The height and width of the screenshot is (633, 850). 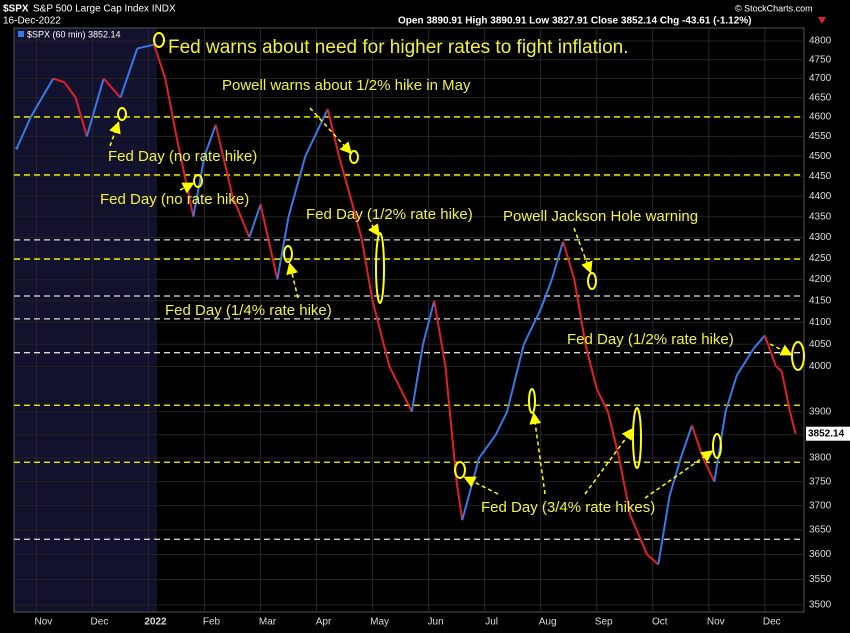 What do you see at coordinates (820, 279) in the screenshot?
I see `y-tick-label: 4200` at bounding box center [820, 279].